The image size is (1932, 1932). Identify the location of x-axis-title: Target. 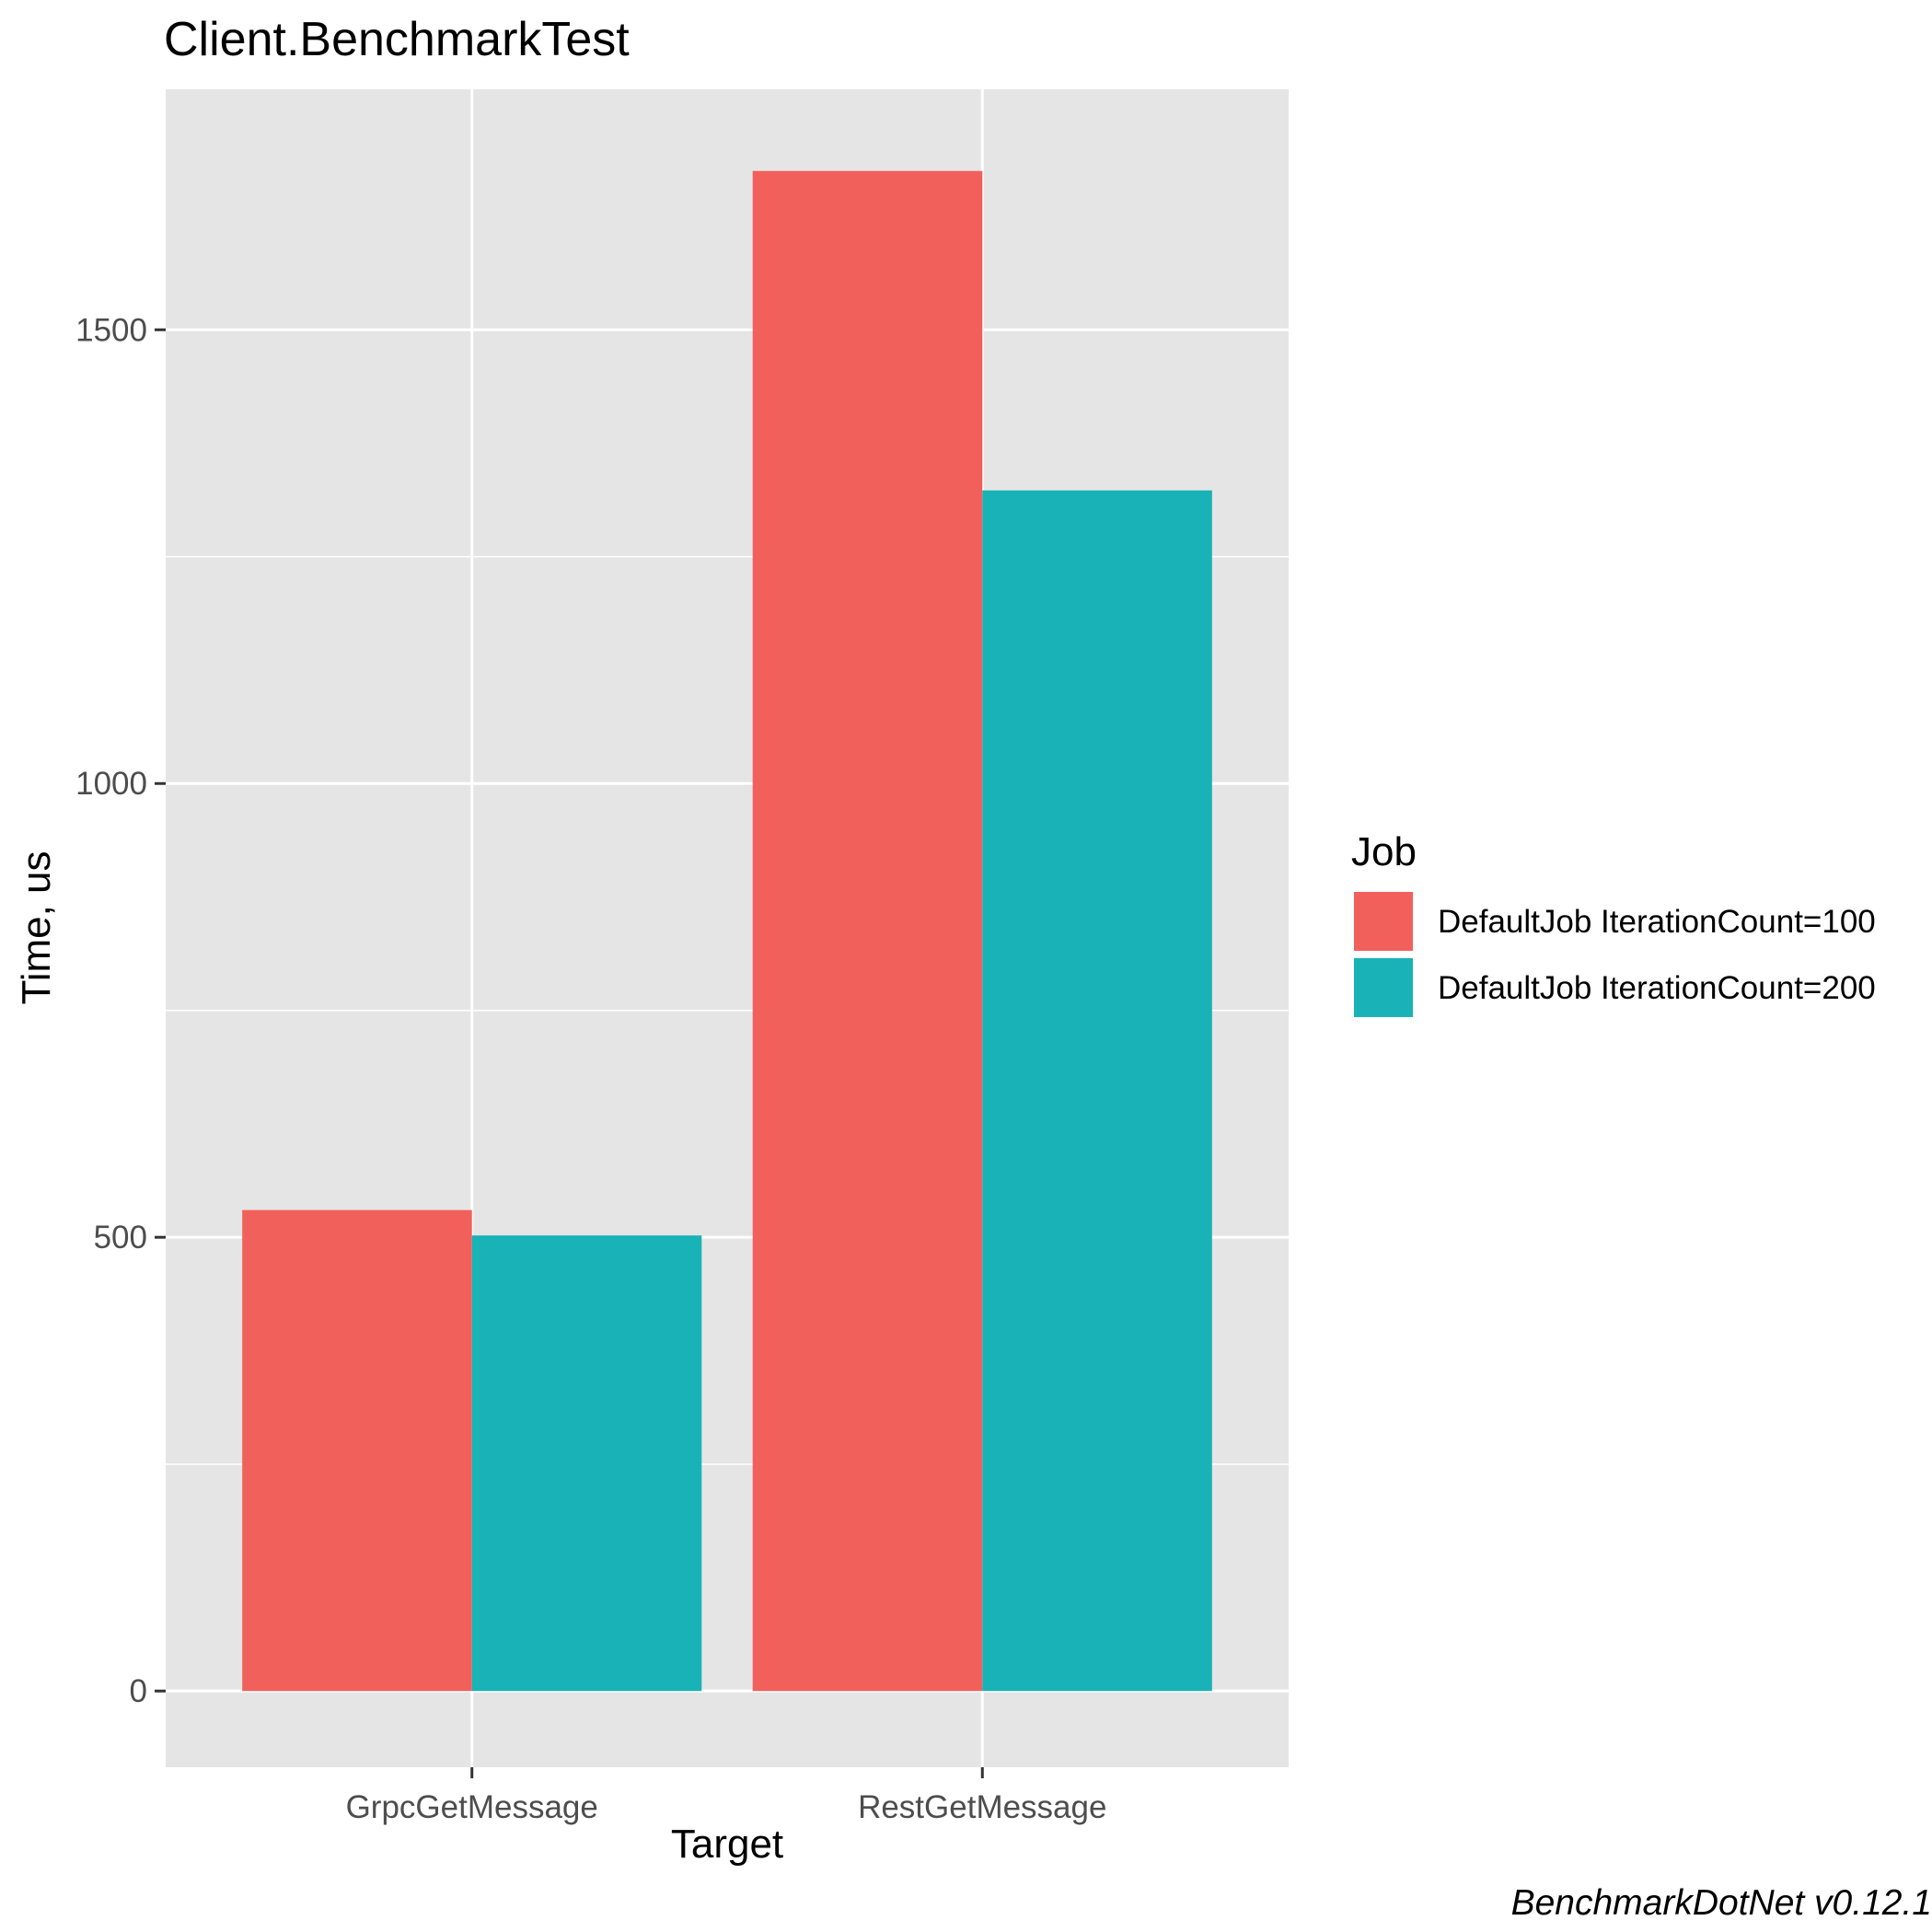
(727, 1845).